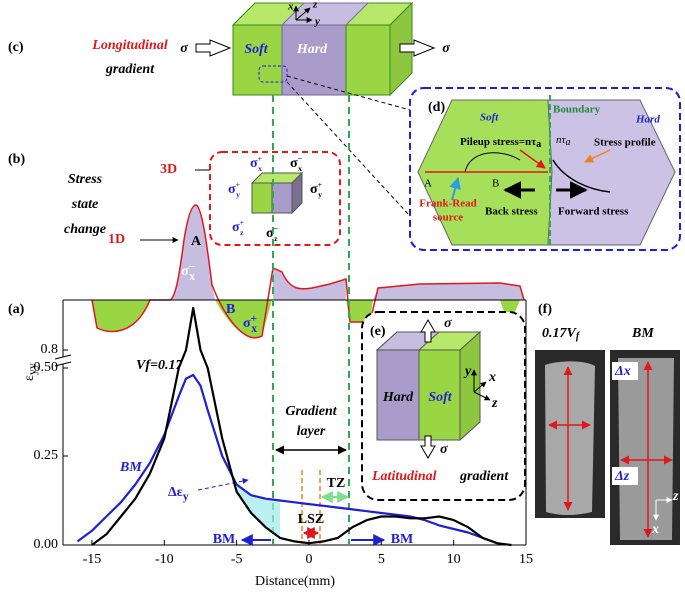  What do you see at coordinates (482, 396) in the screenshot?
I see `axis-arrow` at bounding box center [482, 396].